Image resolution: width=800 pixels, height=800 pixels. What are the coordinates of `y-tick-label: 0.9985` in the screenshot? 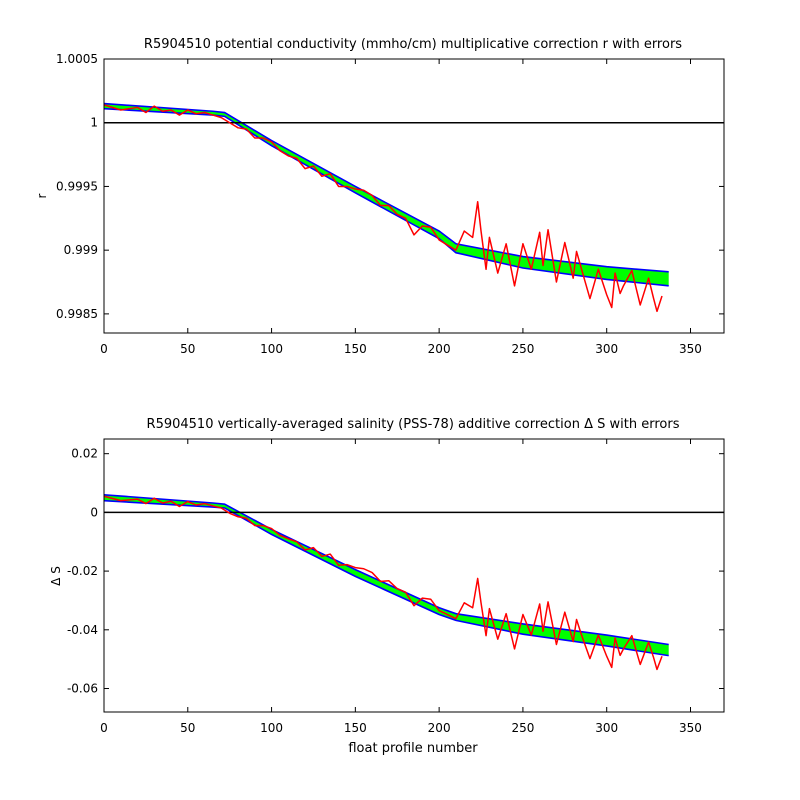 It's located at (77, 314).